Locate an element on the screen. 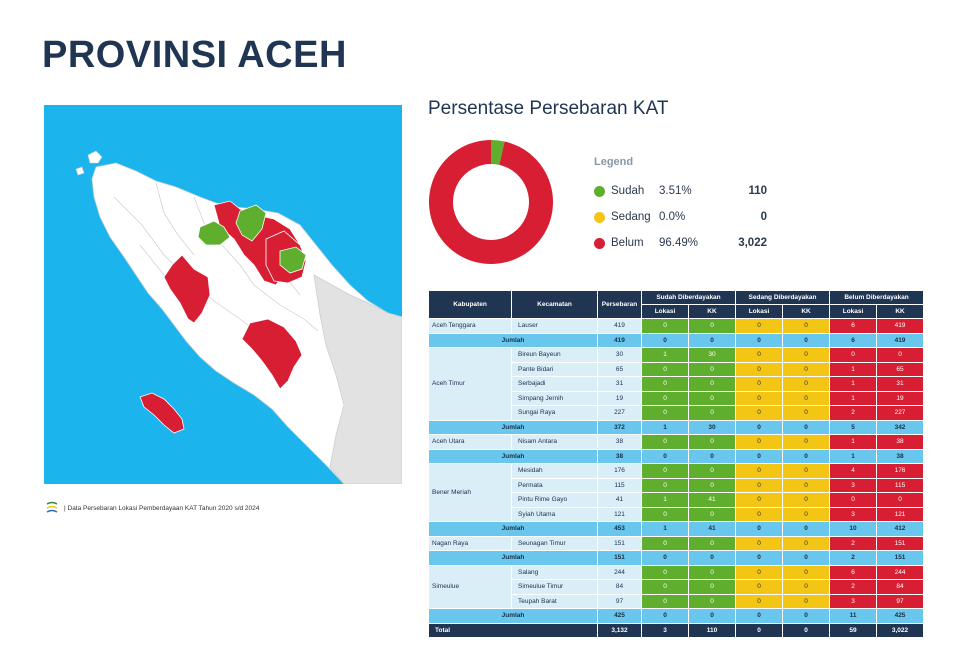 Image resolution: width=960 pixels, height=672 pixels. cell-sum-belum-lokasi: 6 is located at coordinates (853, 340).